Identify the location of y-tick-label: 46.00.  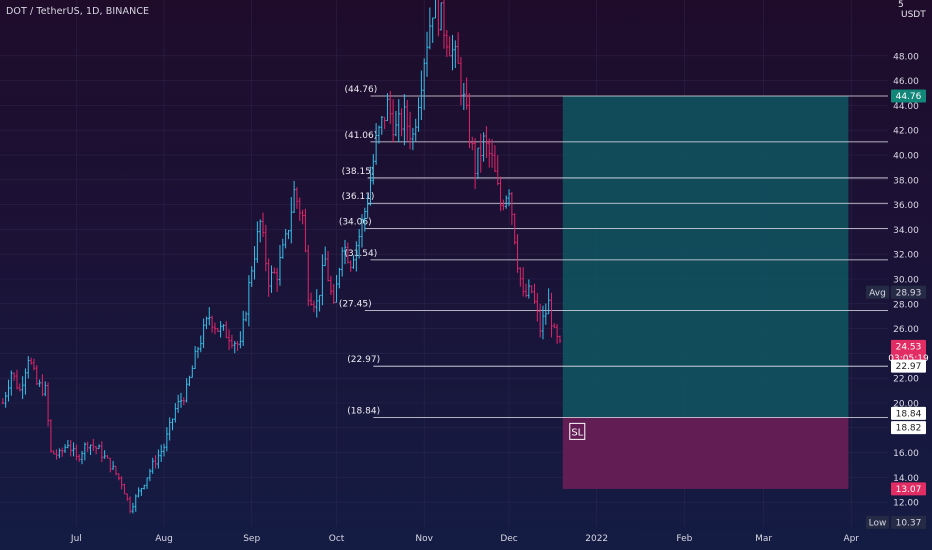
(906, 82).